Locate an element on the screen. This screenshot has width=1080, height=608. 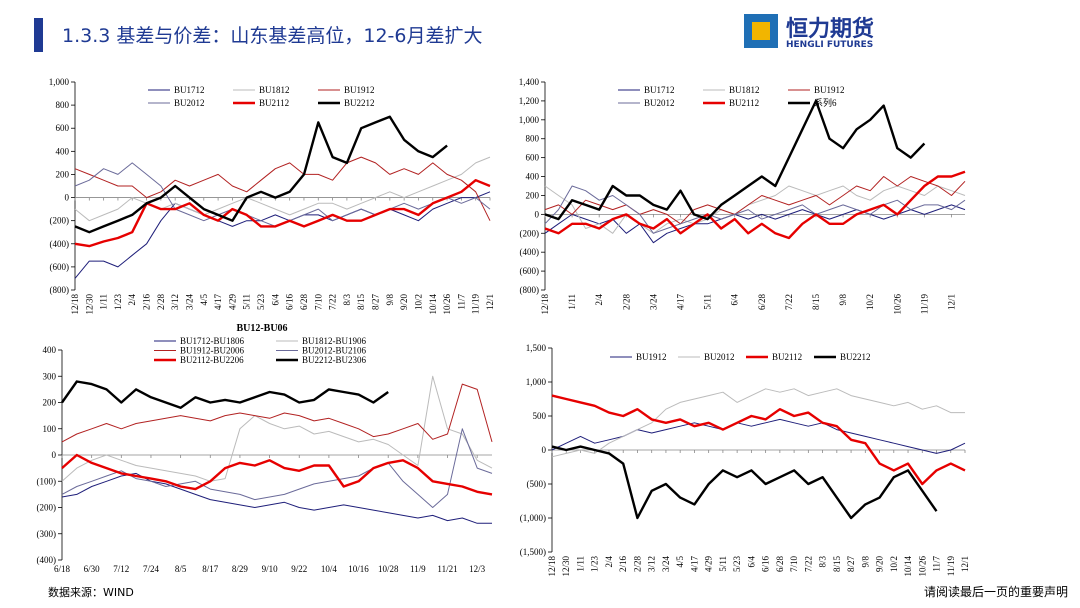
logo-mark-inner is located at coordinates (761, 31).